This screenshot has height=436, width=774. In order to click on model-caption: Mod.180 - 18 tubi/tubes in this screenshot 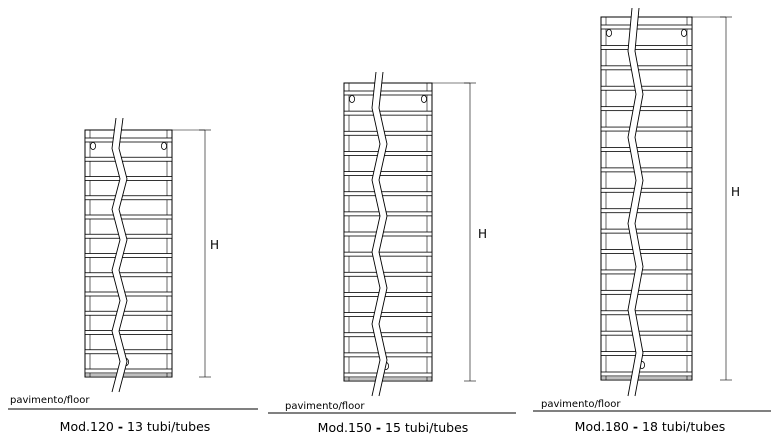, I will do `click(650, 426)`.